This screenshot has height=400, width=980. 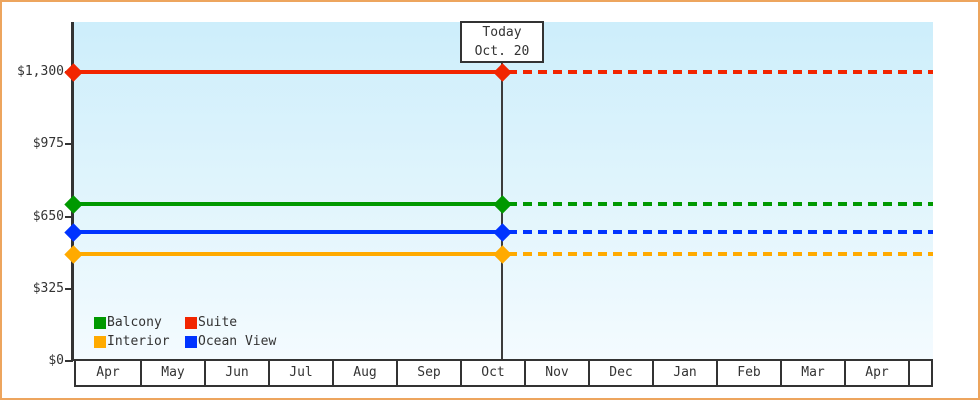 I want to click on month-cell: Jun, so click(x=236, y=373).